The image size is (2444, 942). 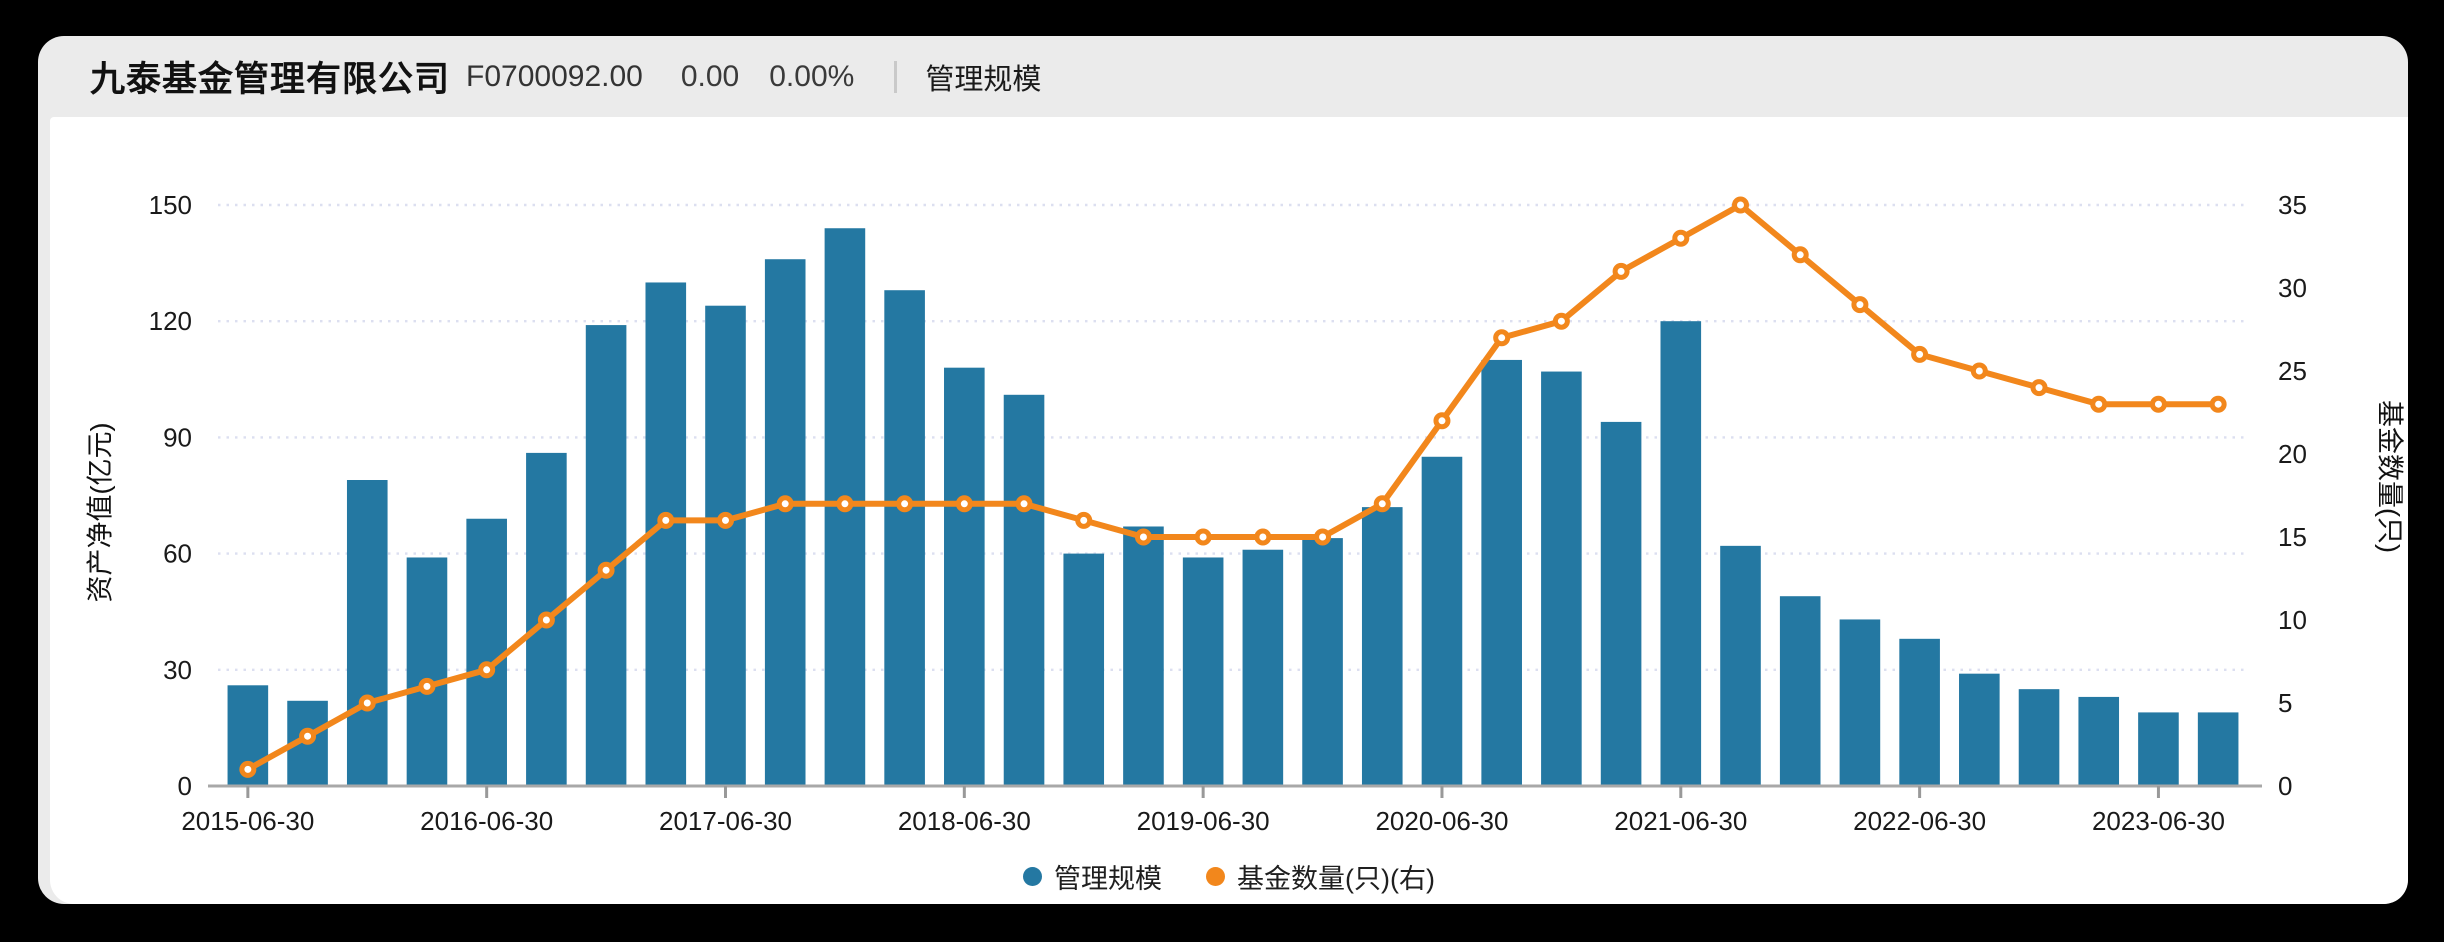 What do you see at coordinates (2292, 288) in the screenshot?
I see `y-right-tick-label: 30` at bounding box center [2292, 288].